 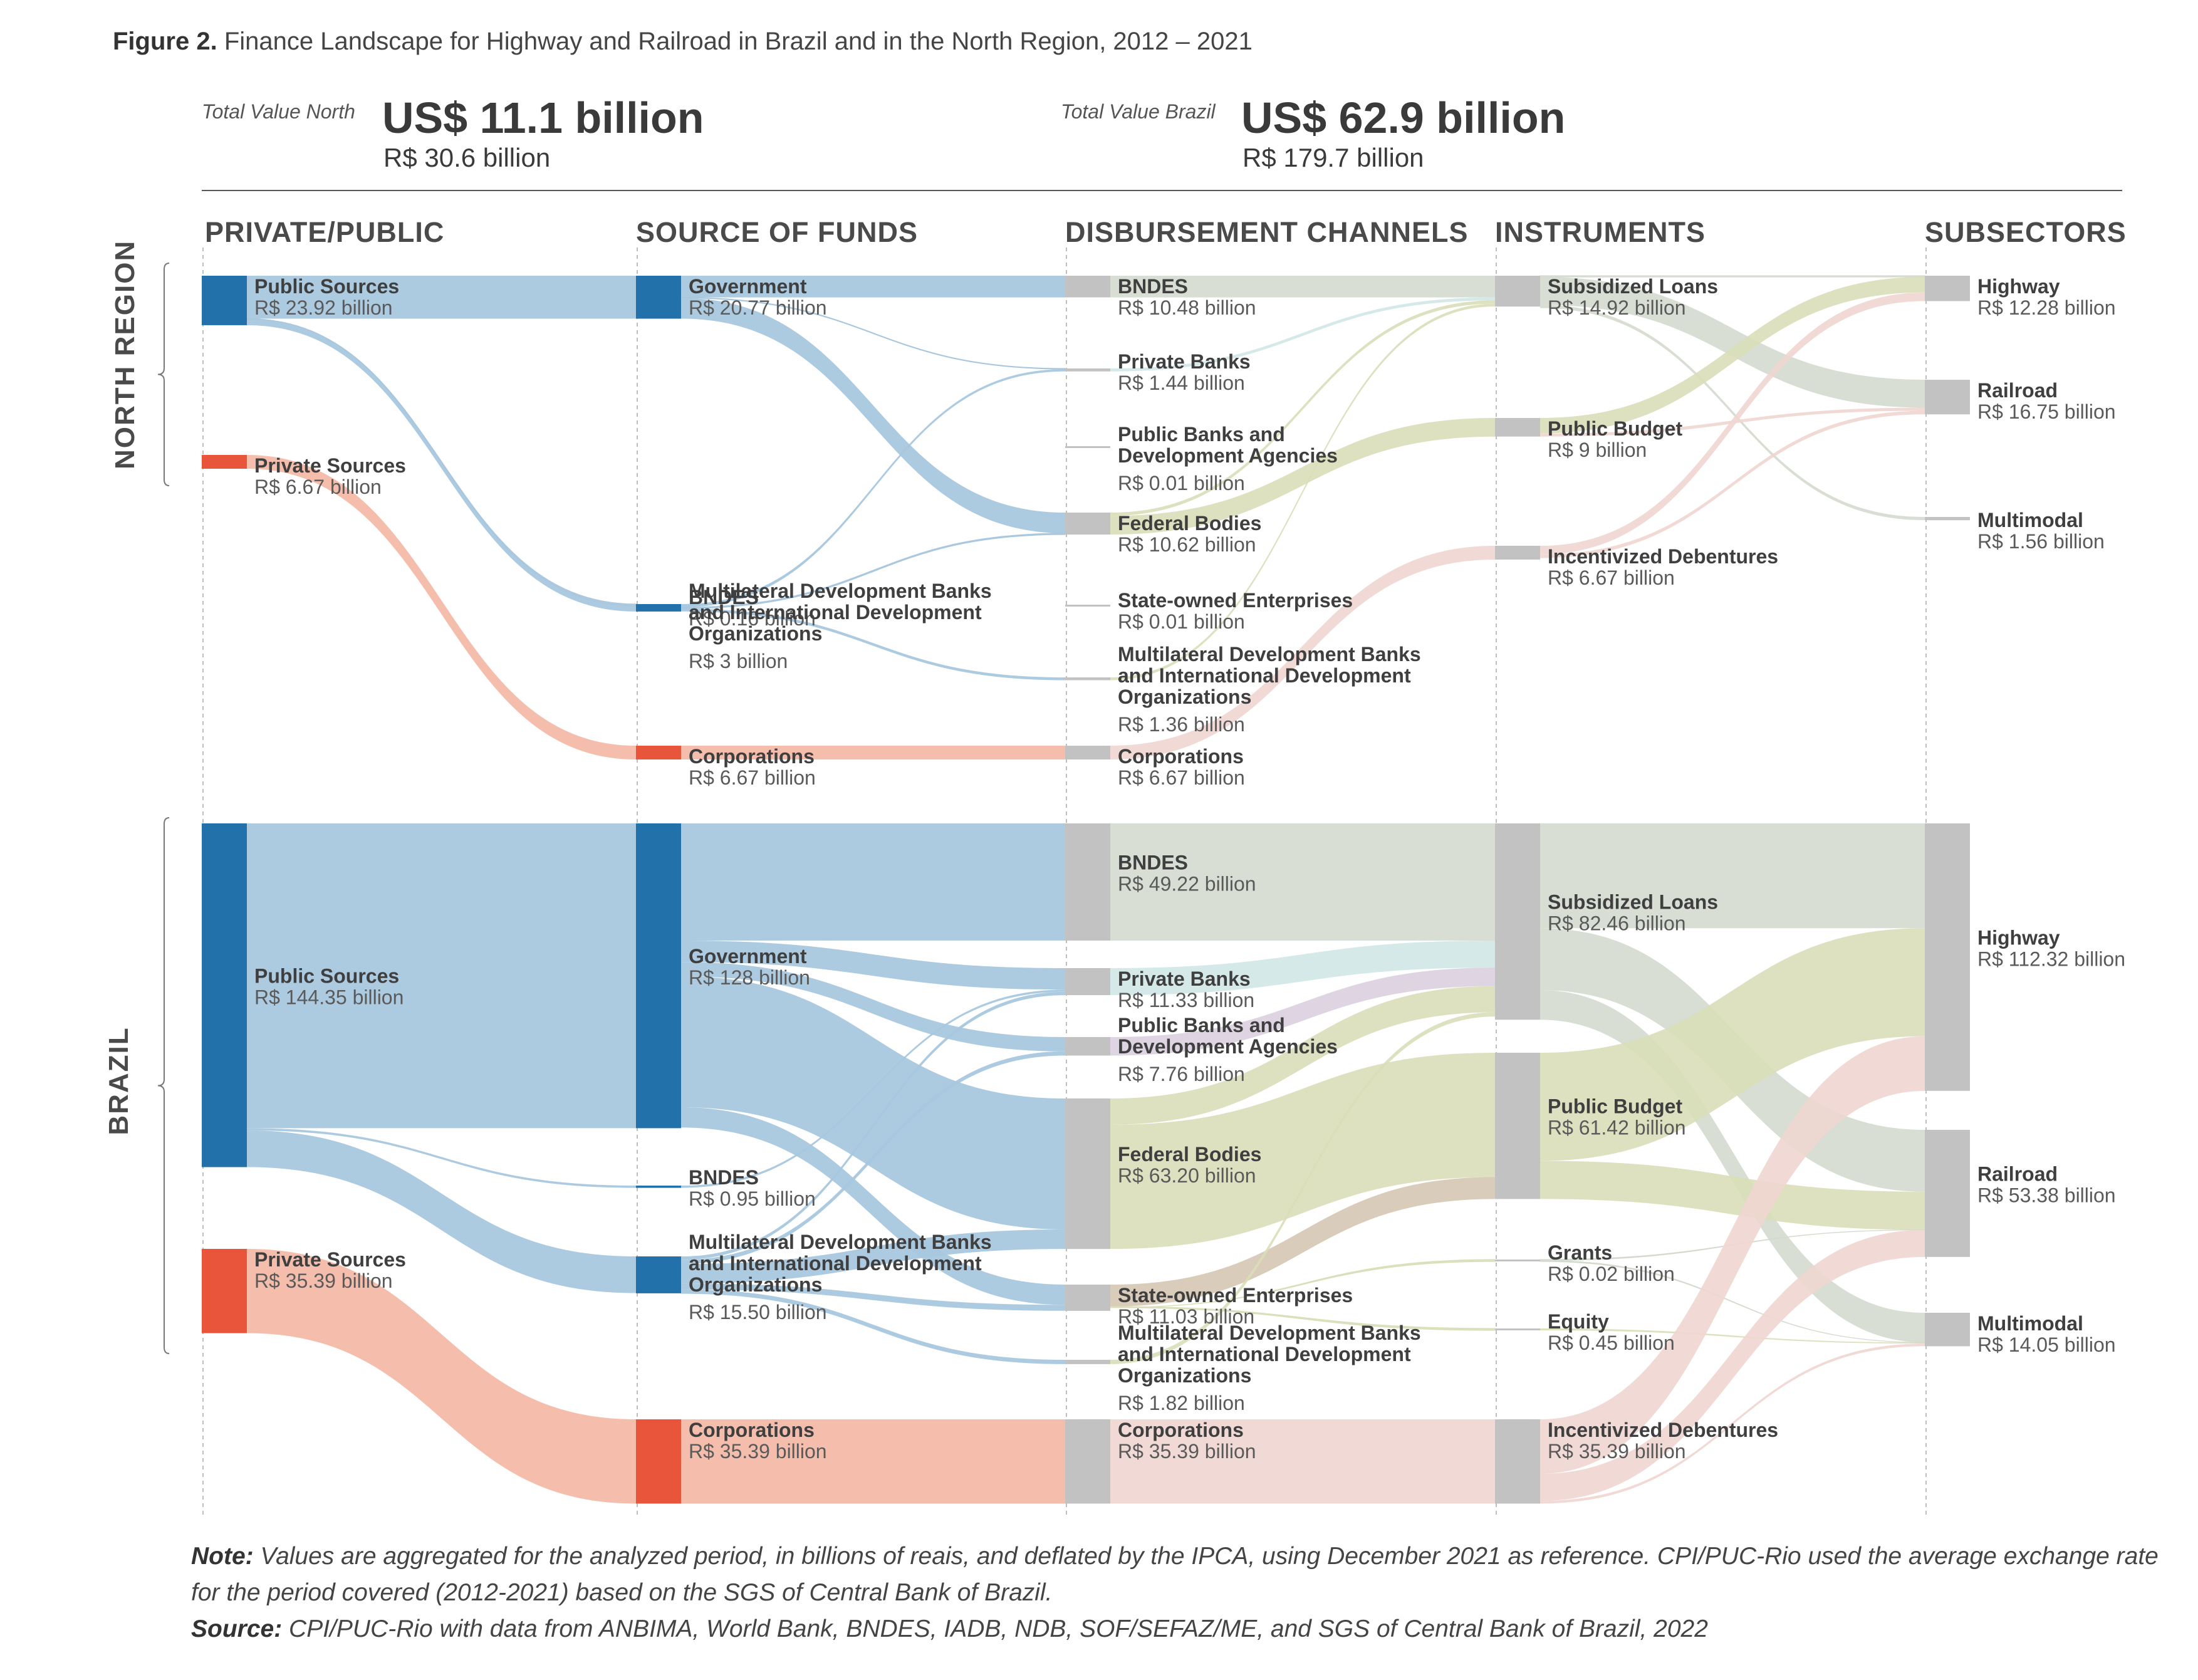 What do you see at coordinates (1617, 1452) in the screenshot?
I see `node-value: R$ 35.39 billion` at bounding box center [1617, 1452].